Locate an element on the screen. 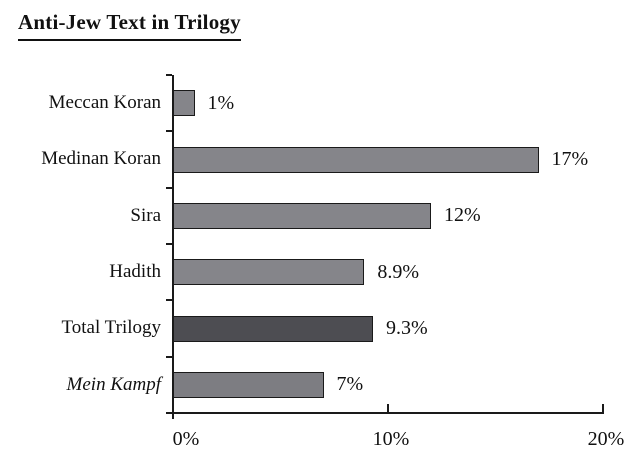 Image resolution: width=637 pixels, height=469 pixels. x-axis-tick-label: 0% is located at coordinates (186, 439).